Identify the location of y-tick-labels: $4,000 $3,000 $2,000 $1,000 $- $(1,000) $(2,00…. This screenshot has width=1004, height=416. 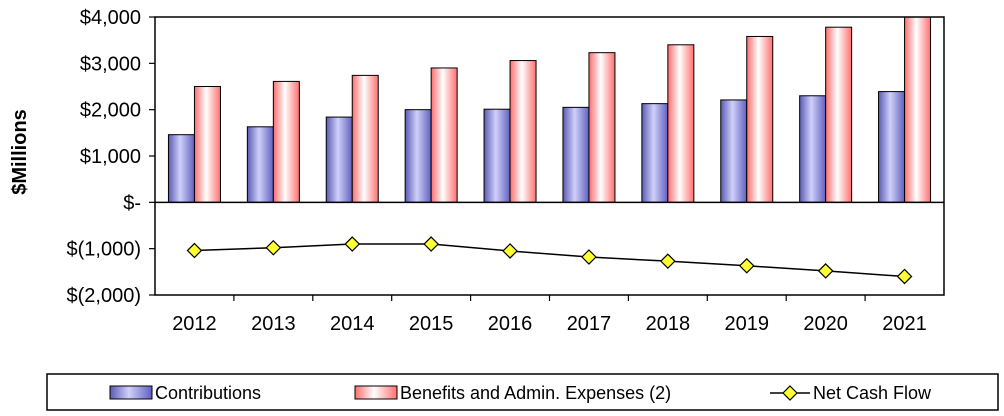
(111, 157).